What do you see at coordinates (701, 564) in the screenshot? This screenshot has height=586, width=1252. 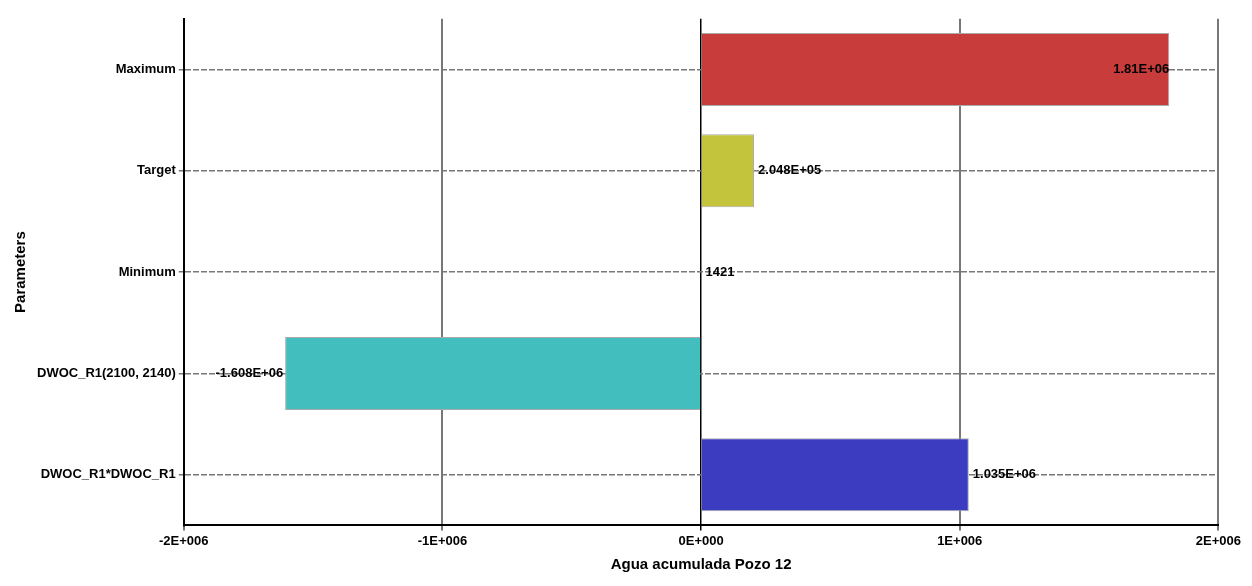 I see `x-axis-title: Agua acumulada Pozo 12` at bounding box center [701, 564].